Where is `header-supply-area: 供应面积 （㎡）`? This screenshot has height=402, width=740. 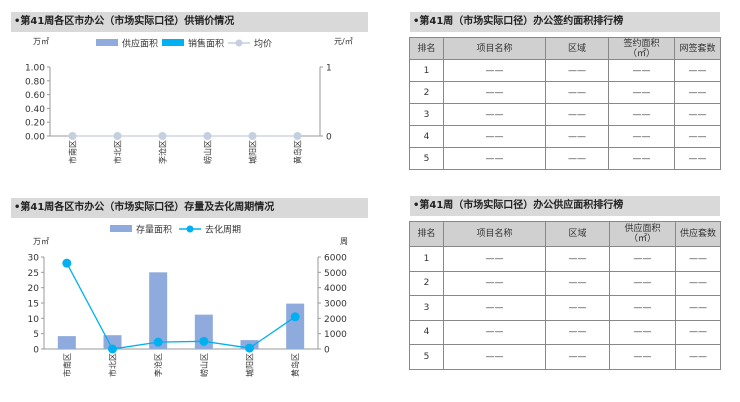 header-supply-area: 供应面积 （㎡） is located at coordinates (642, 234).